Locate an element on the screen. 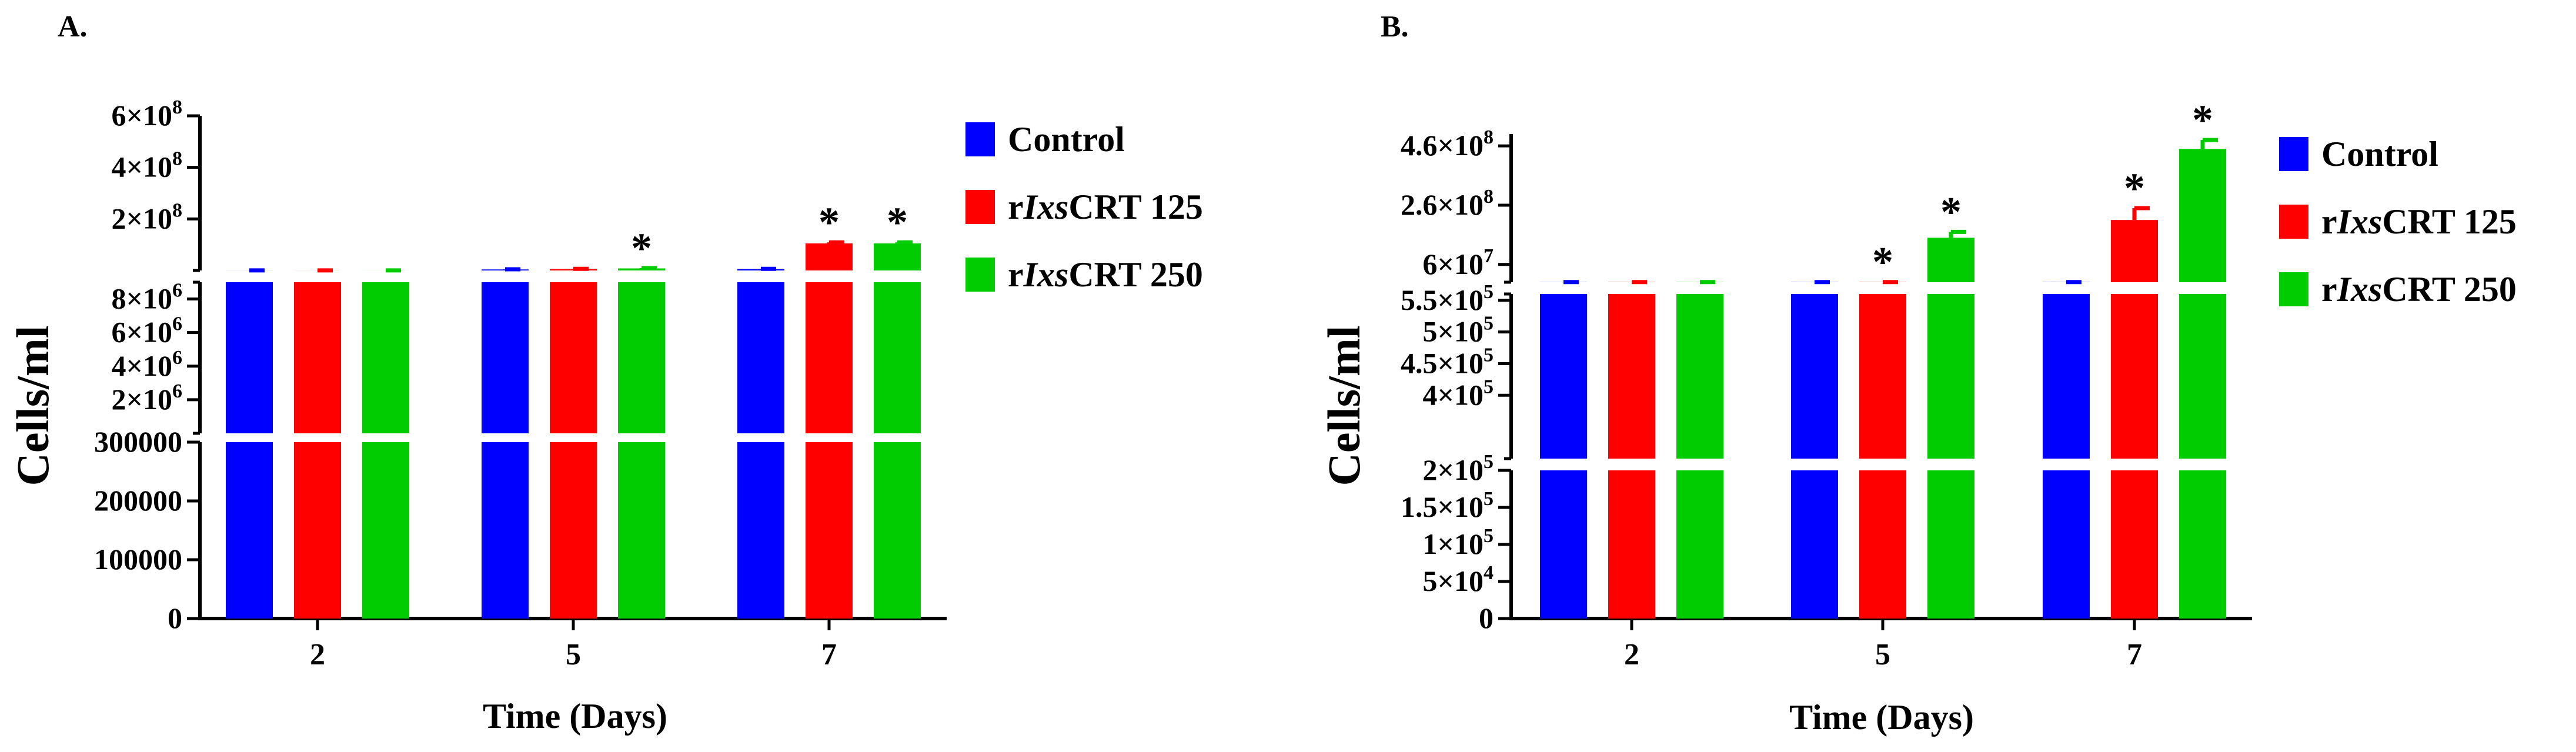 The image size is (2576, 752). y-tick-label: 300000 is located at coordinates (138, 441).